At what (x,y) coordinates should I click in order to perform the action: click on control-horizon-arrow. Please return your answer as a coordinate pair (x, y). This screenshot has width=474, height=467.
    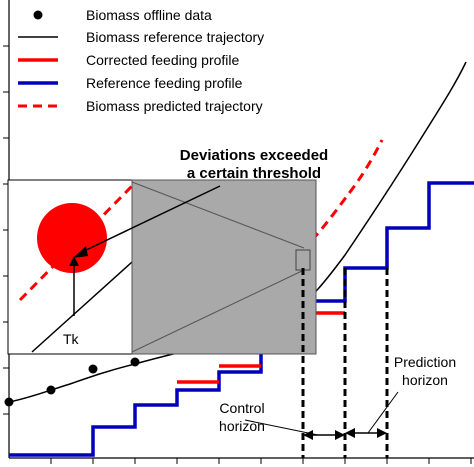
    Looking at the image, I should click on (324, 435).